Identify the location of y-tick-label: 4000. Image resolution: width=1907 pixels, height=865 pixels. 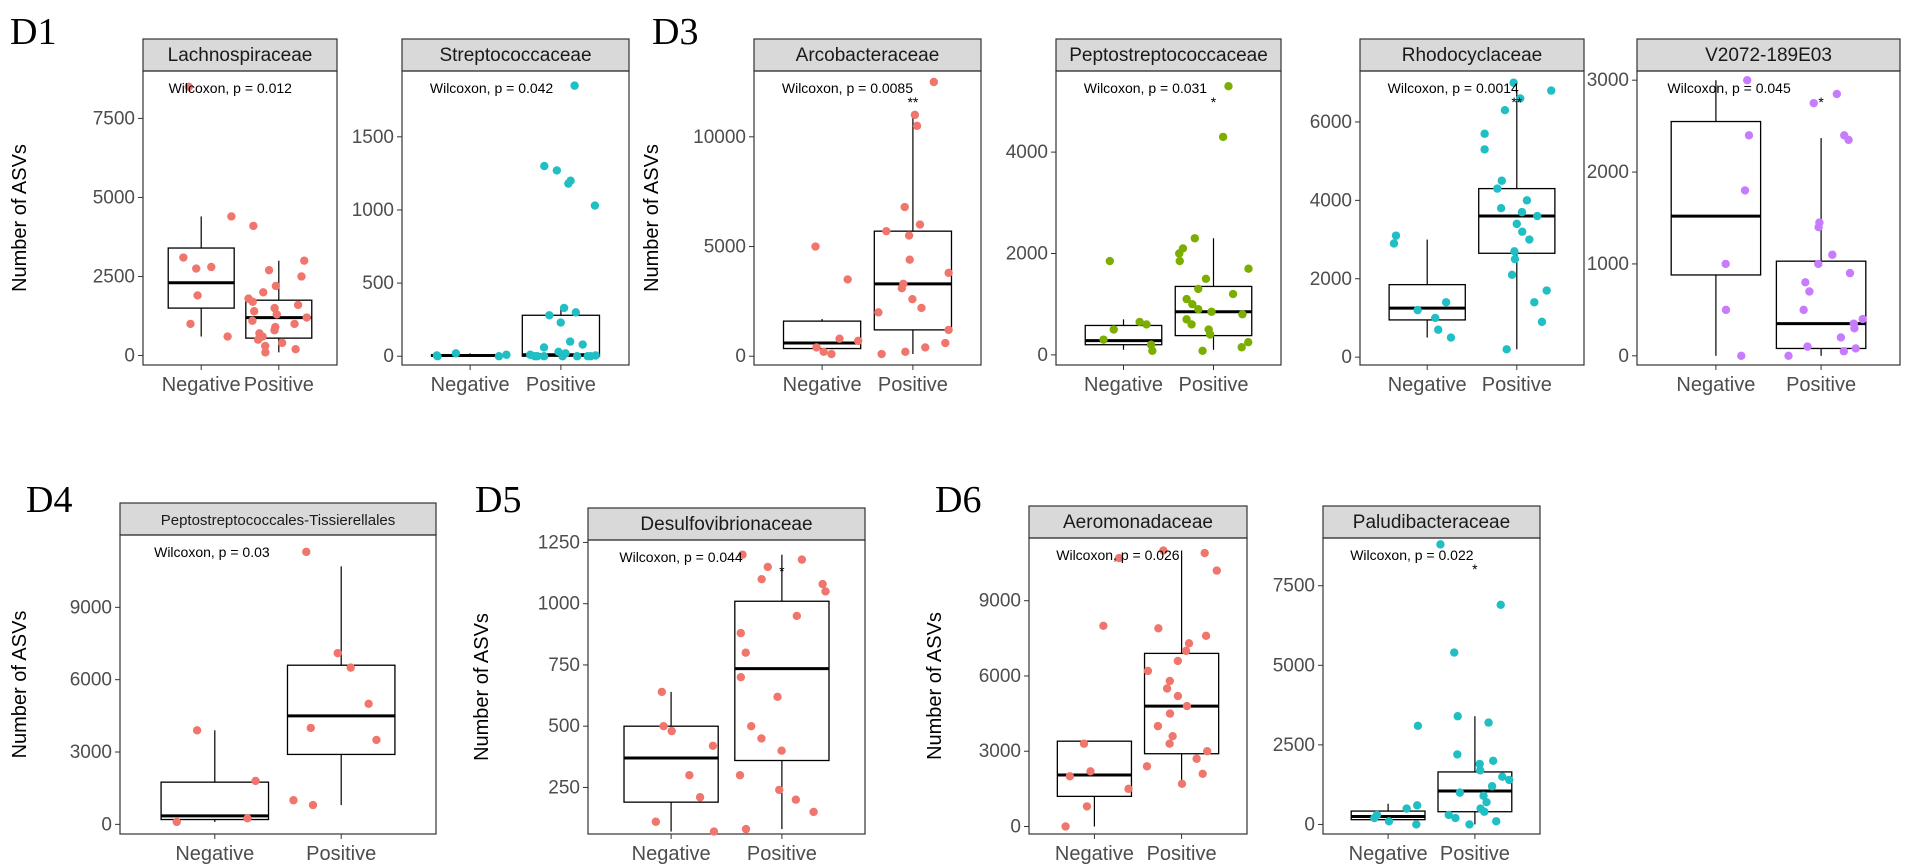
(1027, 152).